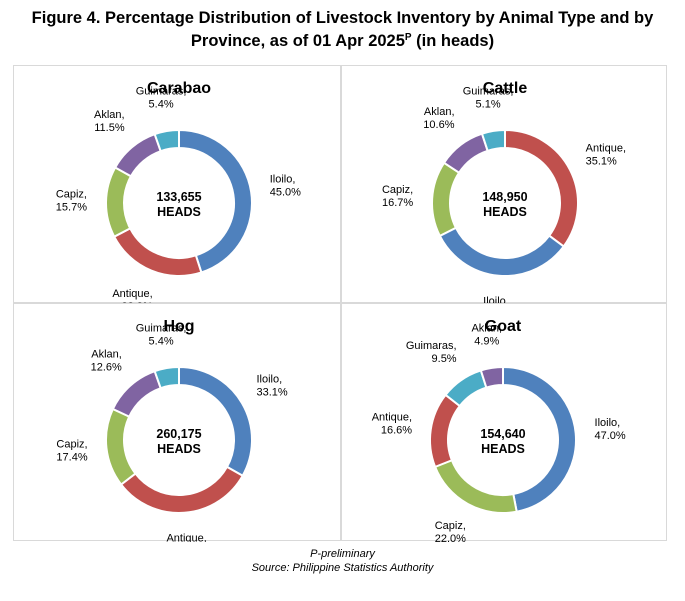  I want to click on carabao-label-pct-guimaras: 5.4%, so click(161, 105).